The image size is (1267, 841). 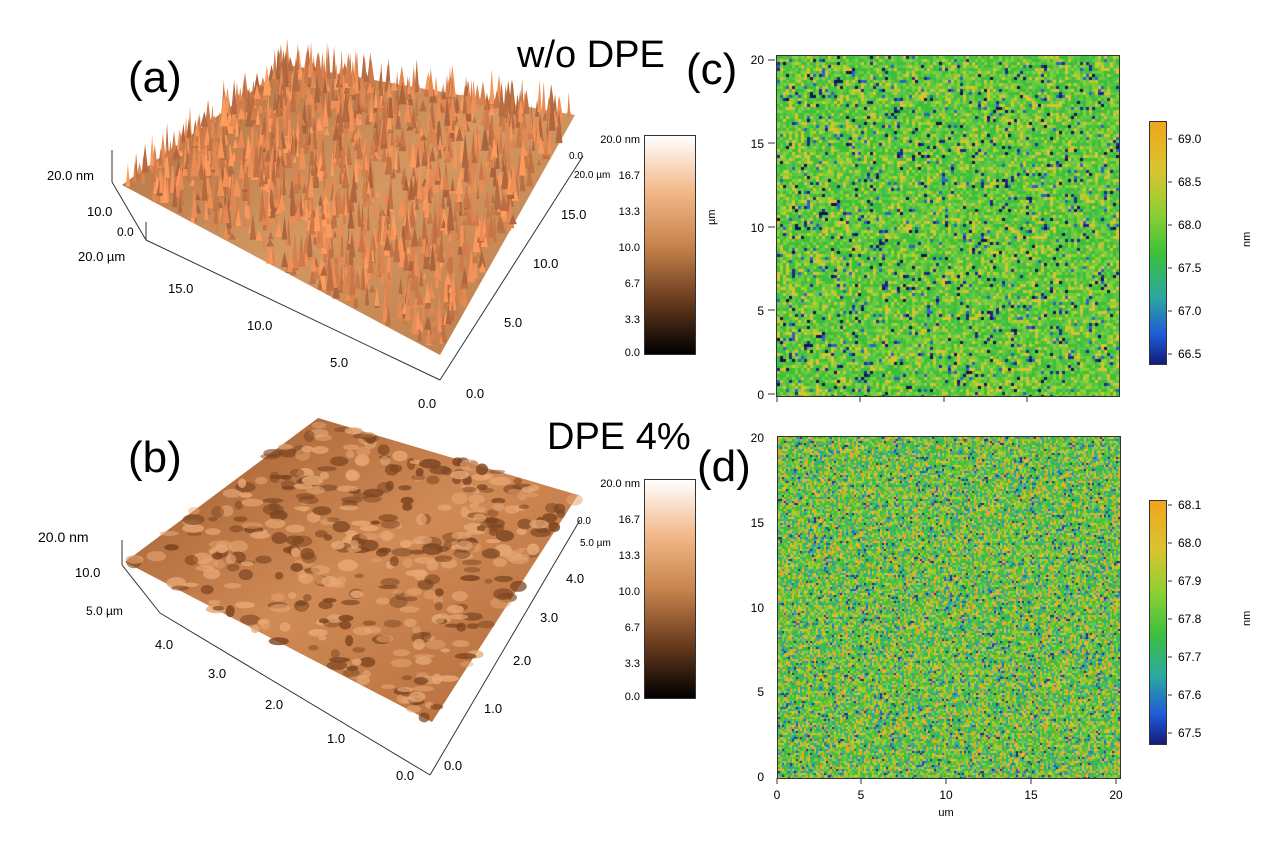 What do you see at coordinates (777, 795) in the screenshot?
I see `panel-d-x-tick: 0` at bounding box center [777, 795].